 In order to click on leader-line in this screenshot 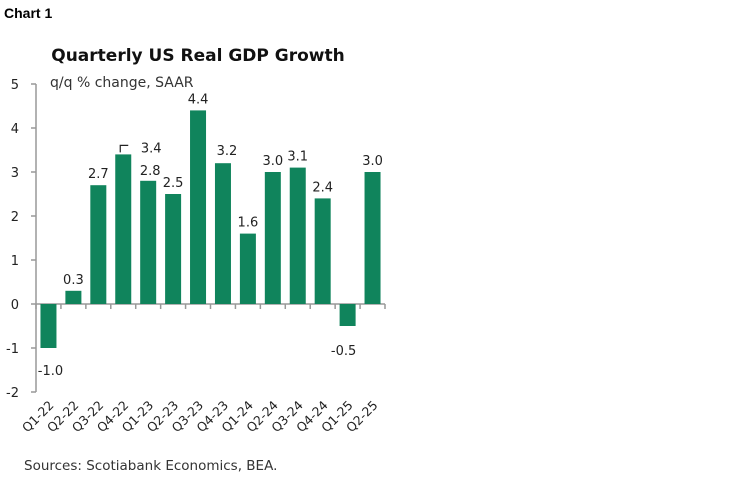, I will do `click(124, 148)`.